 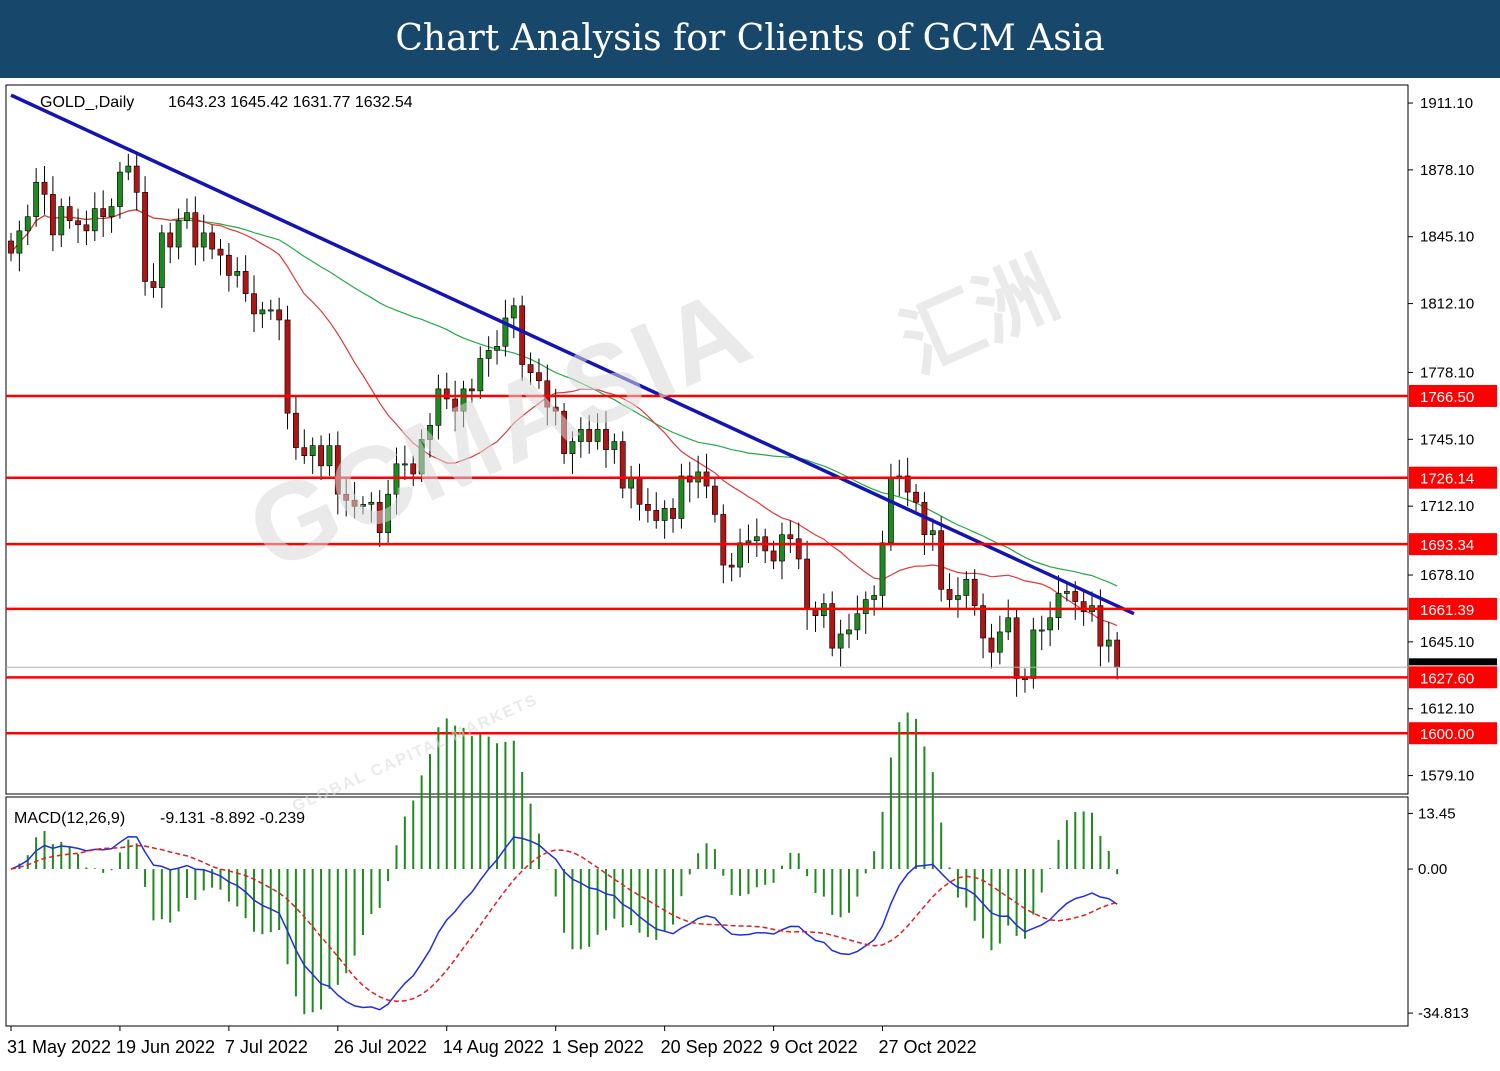 What do you see at coordinates (1447, 709) in the screenshot?
I see `price-tick-label: 1612.10` at bounding box center [1447, 709].